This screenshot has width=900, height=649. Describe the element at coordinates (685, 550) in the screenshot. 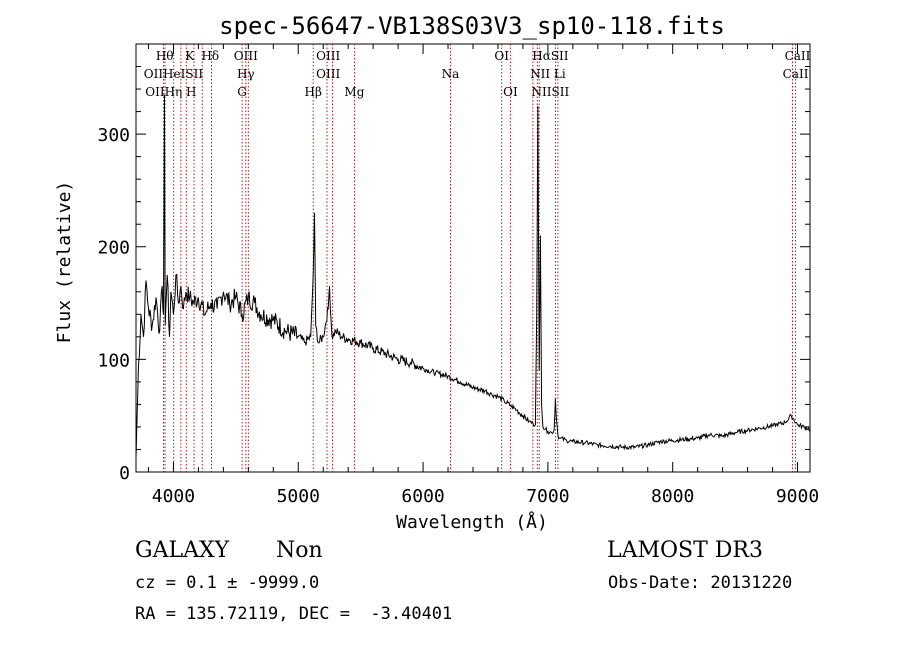

I see `survey-name: LAMOST DR3` at that location.